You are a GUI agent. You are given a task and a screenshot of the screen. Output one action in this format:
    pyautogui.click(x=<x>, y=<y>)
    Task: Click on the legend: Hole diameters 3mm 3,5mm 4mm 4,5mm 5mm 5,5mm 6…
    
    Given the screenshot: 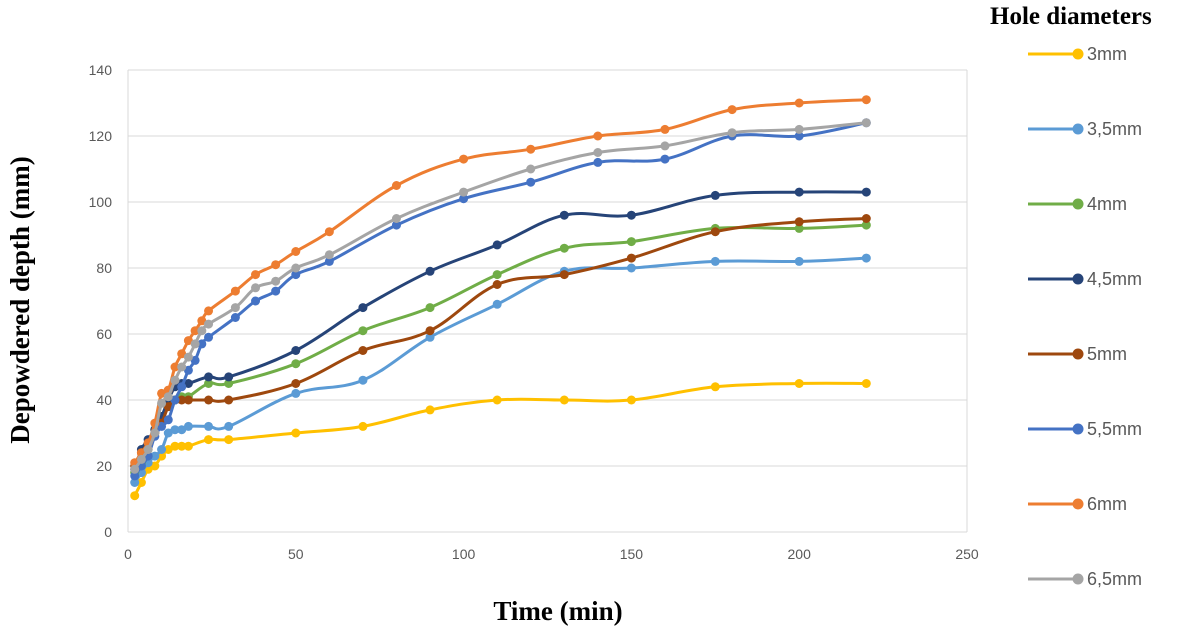 What is the action you would take?
    pyautogui.click(x=1071, y=296)
    